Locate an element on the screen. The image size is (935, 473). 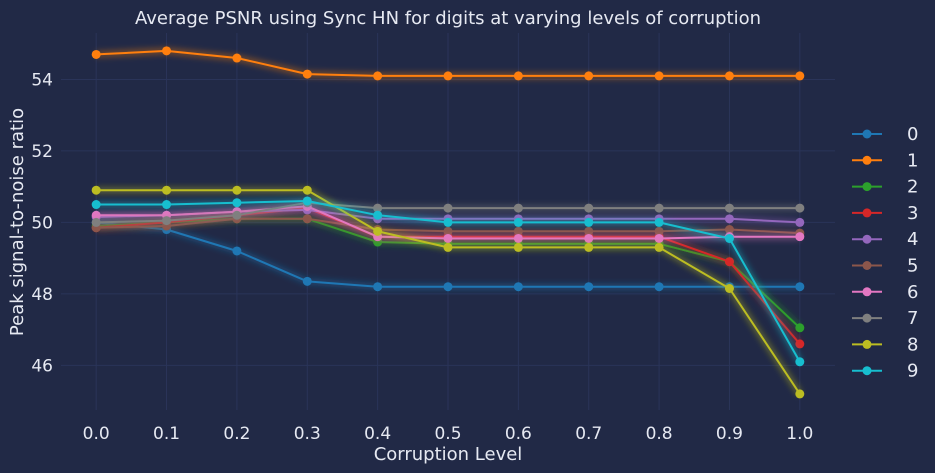
y-axis: 46 48 50 52 54 is located at coordinates (42, 223).